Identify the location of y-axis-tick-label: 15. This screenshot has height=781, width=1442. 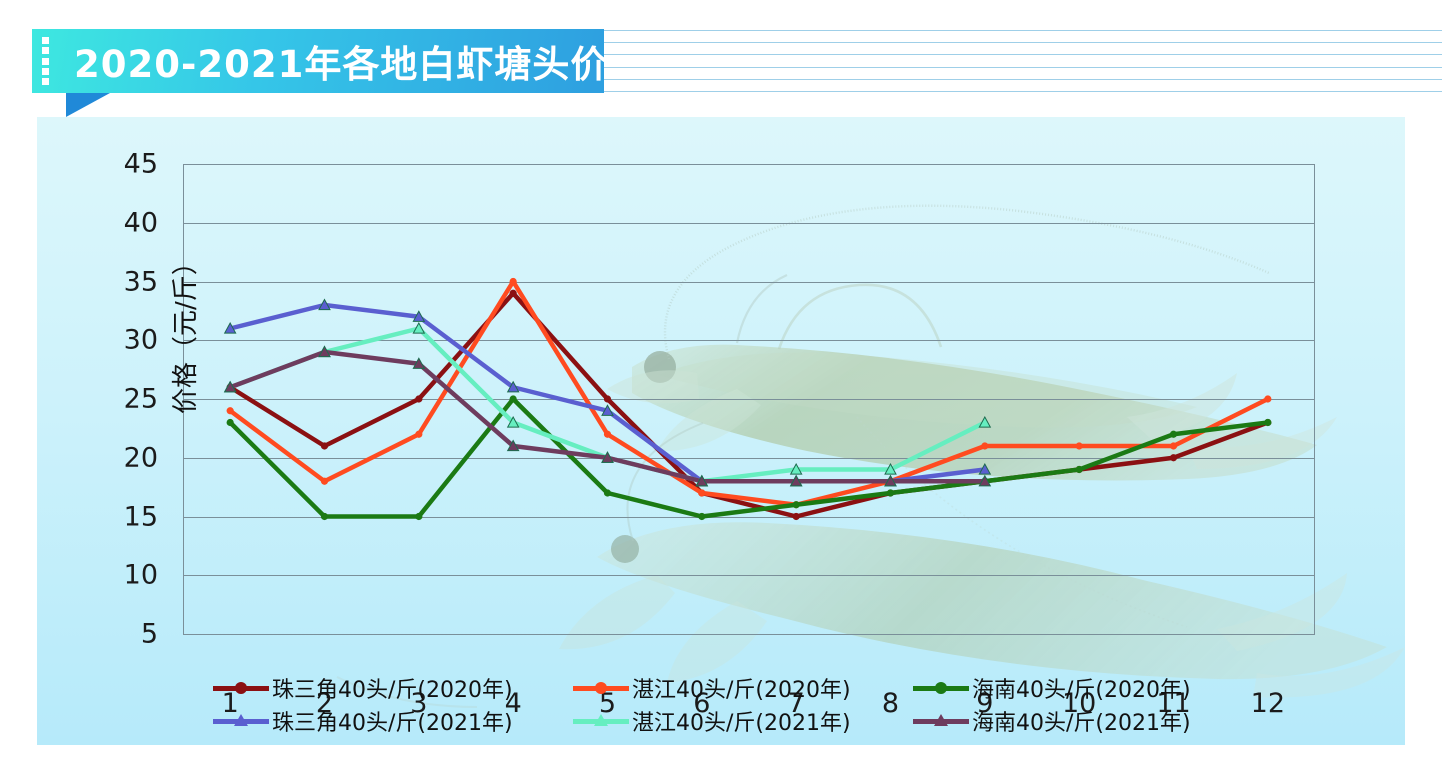
(140, 516).